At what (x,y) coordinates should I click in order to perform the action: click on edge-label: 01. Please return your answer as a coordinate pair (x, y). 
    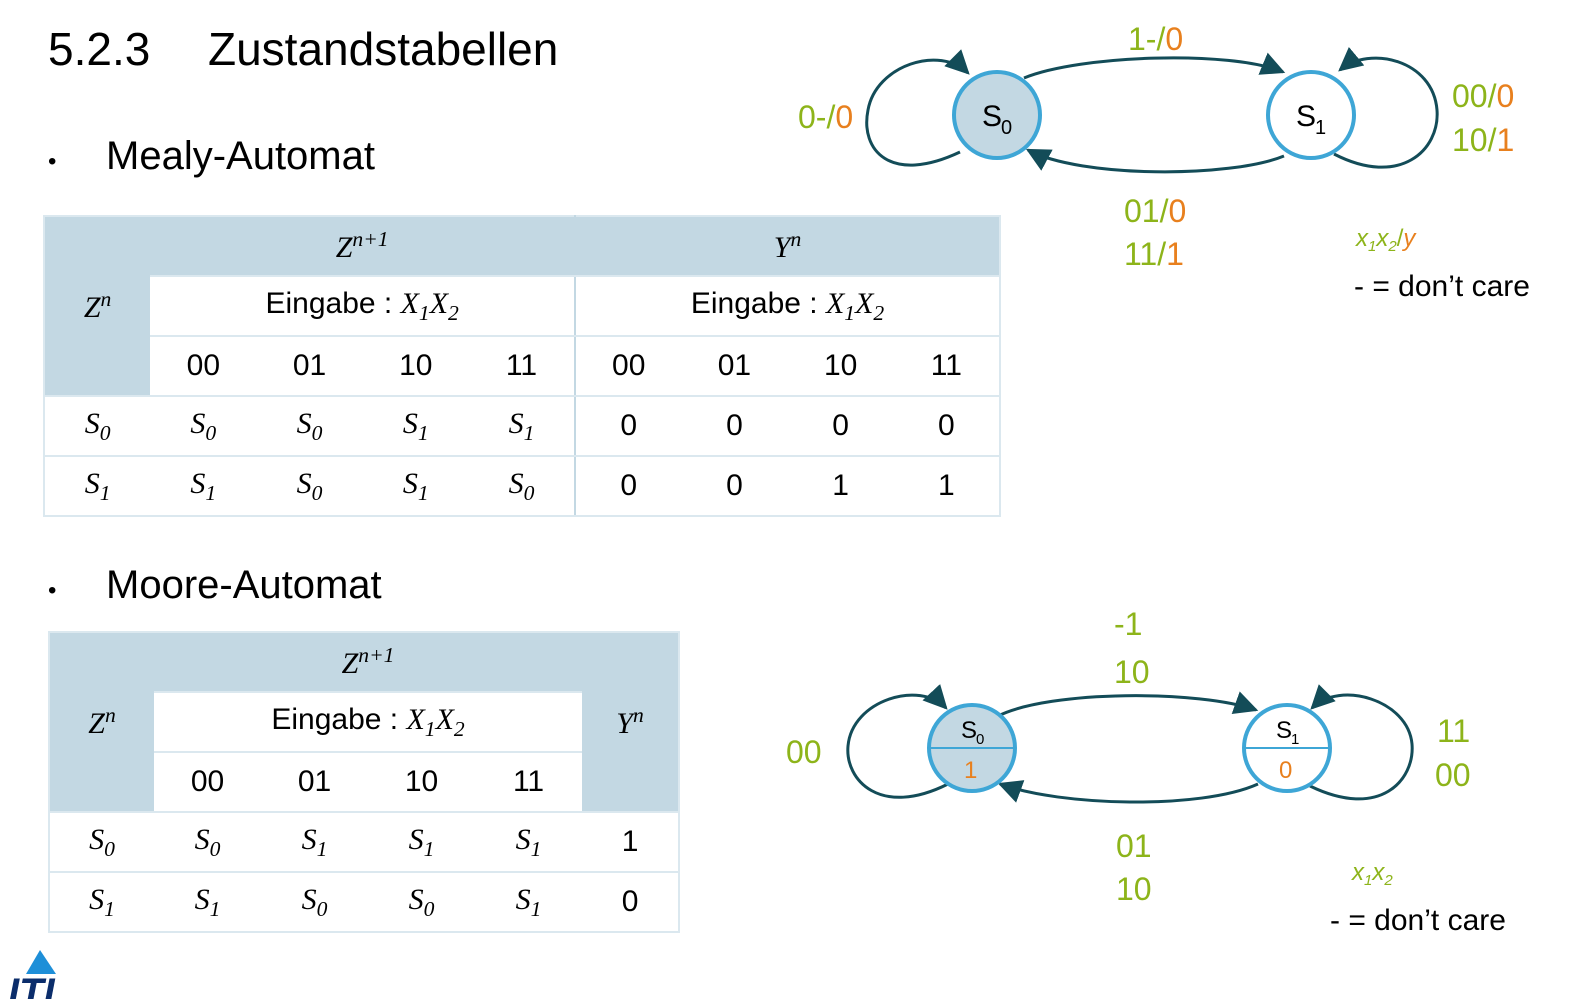
    Looking at the image, I should click on (1134, 846).